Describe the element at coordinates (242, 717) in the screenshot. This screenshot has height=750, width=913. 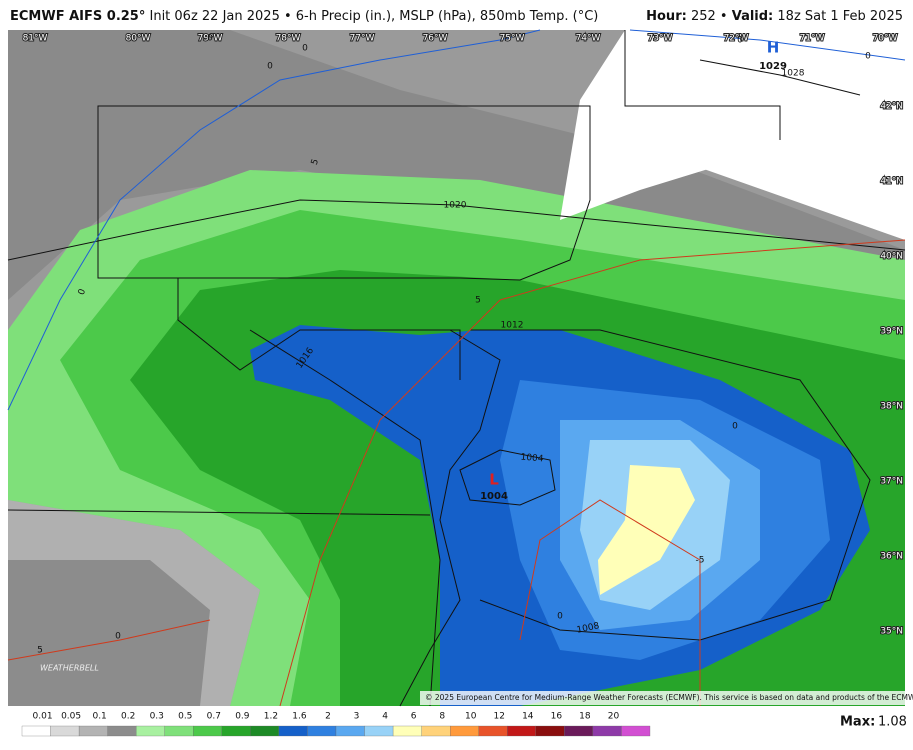
I see `colorbar-label: 0.9` at that location.